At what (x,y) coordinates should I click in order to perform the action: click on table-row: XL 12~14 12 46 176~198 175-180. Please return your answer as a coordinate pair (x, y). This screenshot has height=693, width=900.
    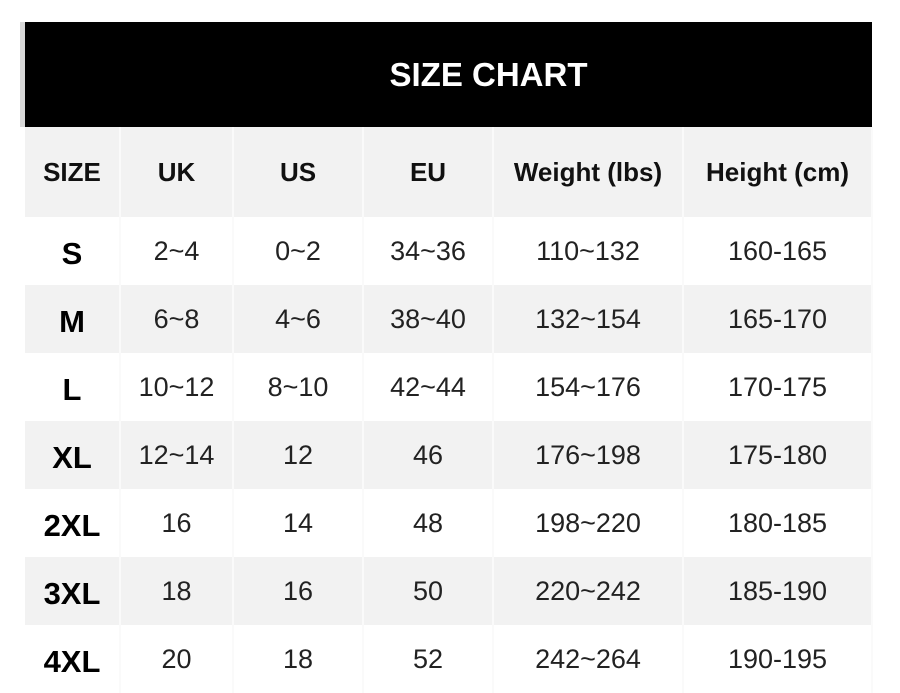
    Looking at the image, I should click on (449, 455).